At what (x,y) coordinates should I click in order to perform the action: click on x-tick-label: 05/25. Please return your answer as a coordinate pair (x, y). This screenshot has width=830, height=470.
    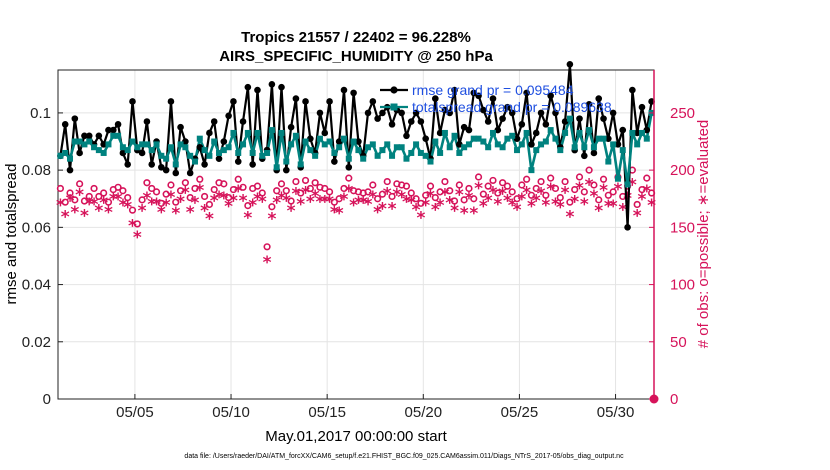
    Looking at the image, I should click on (520, 412).